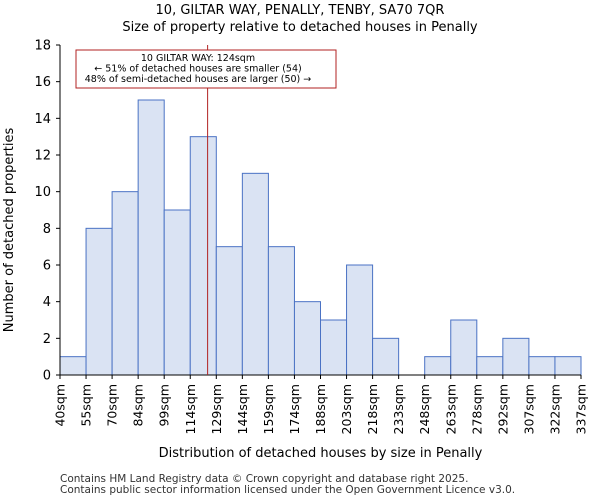  What do you see at coordinates (424, 409) in the screenshot?
I see `x-tick-label: 248sqm` at bounding box center [424, 409].